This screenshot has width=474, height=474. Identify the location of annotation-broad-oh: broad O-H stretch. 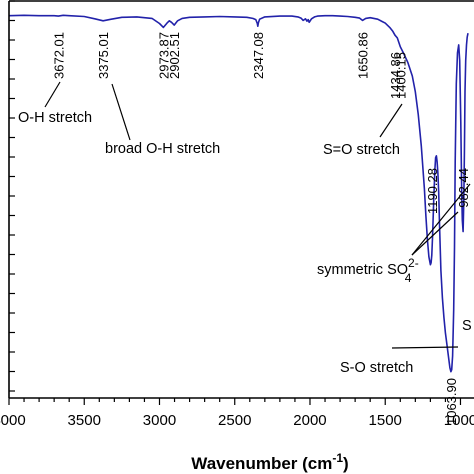
(162, 149).